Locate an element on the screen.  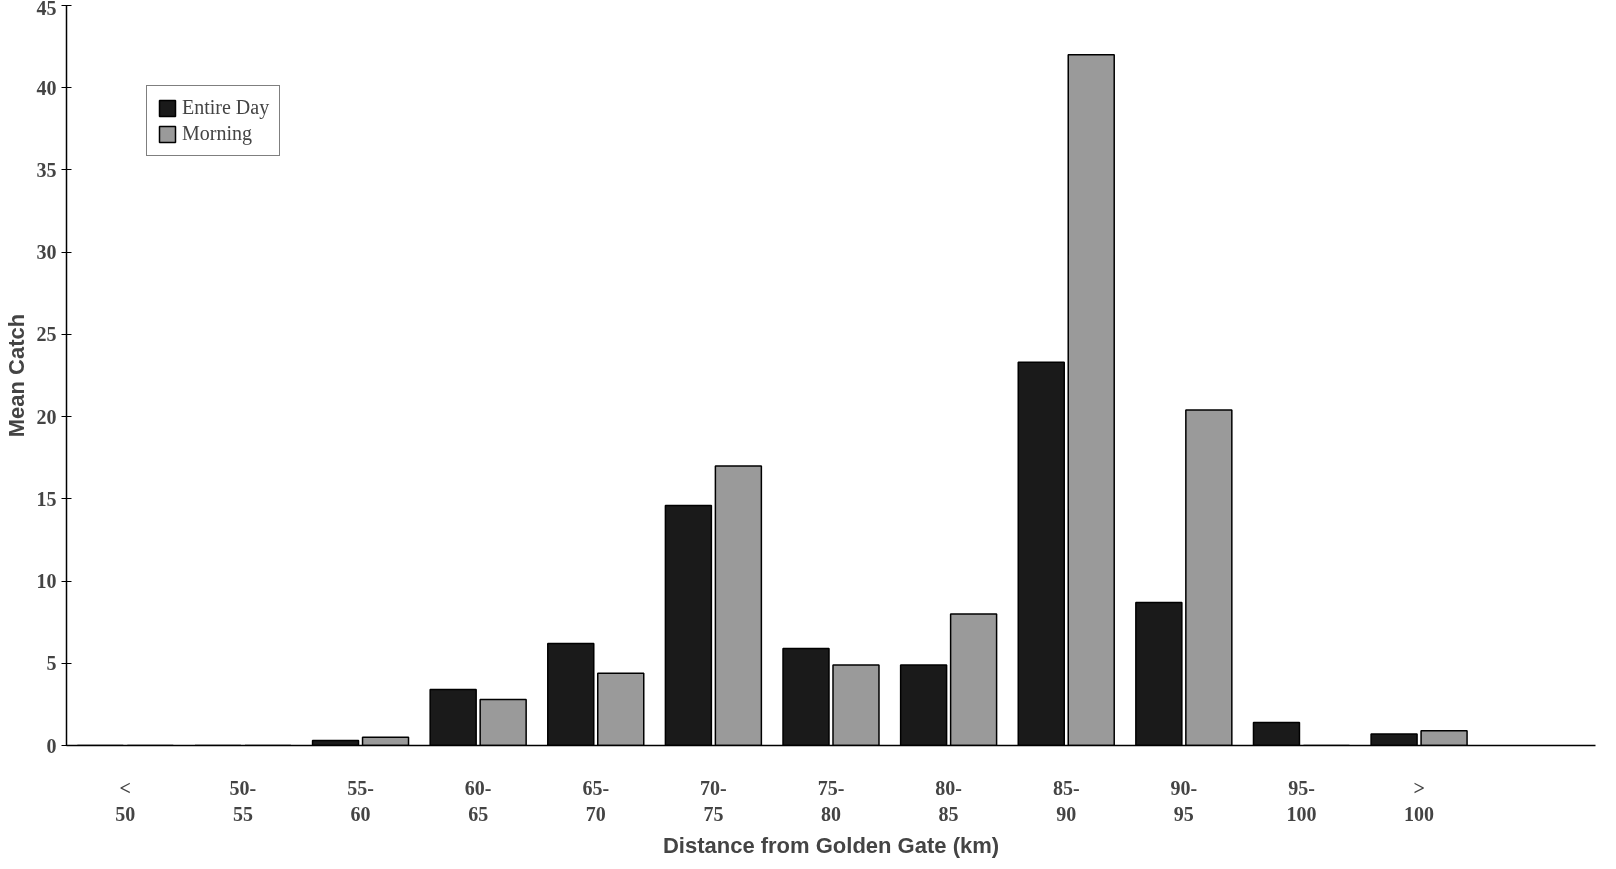
y-tick-label: 45 is located at coordinates (46, 9).